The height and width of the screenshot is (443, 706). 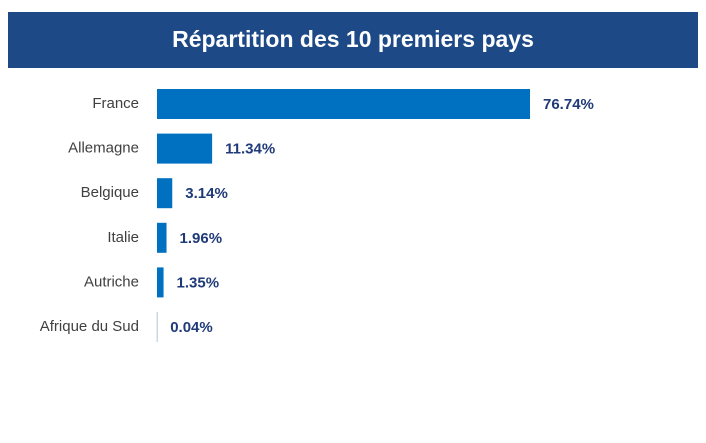 I want to click on category-label: Afrique du Sud, so click(x=89, y=326).